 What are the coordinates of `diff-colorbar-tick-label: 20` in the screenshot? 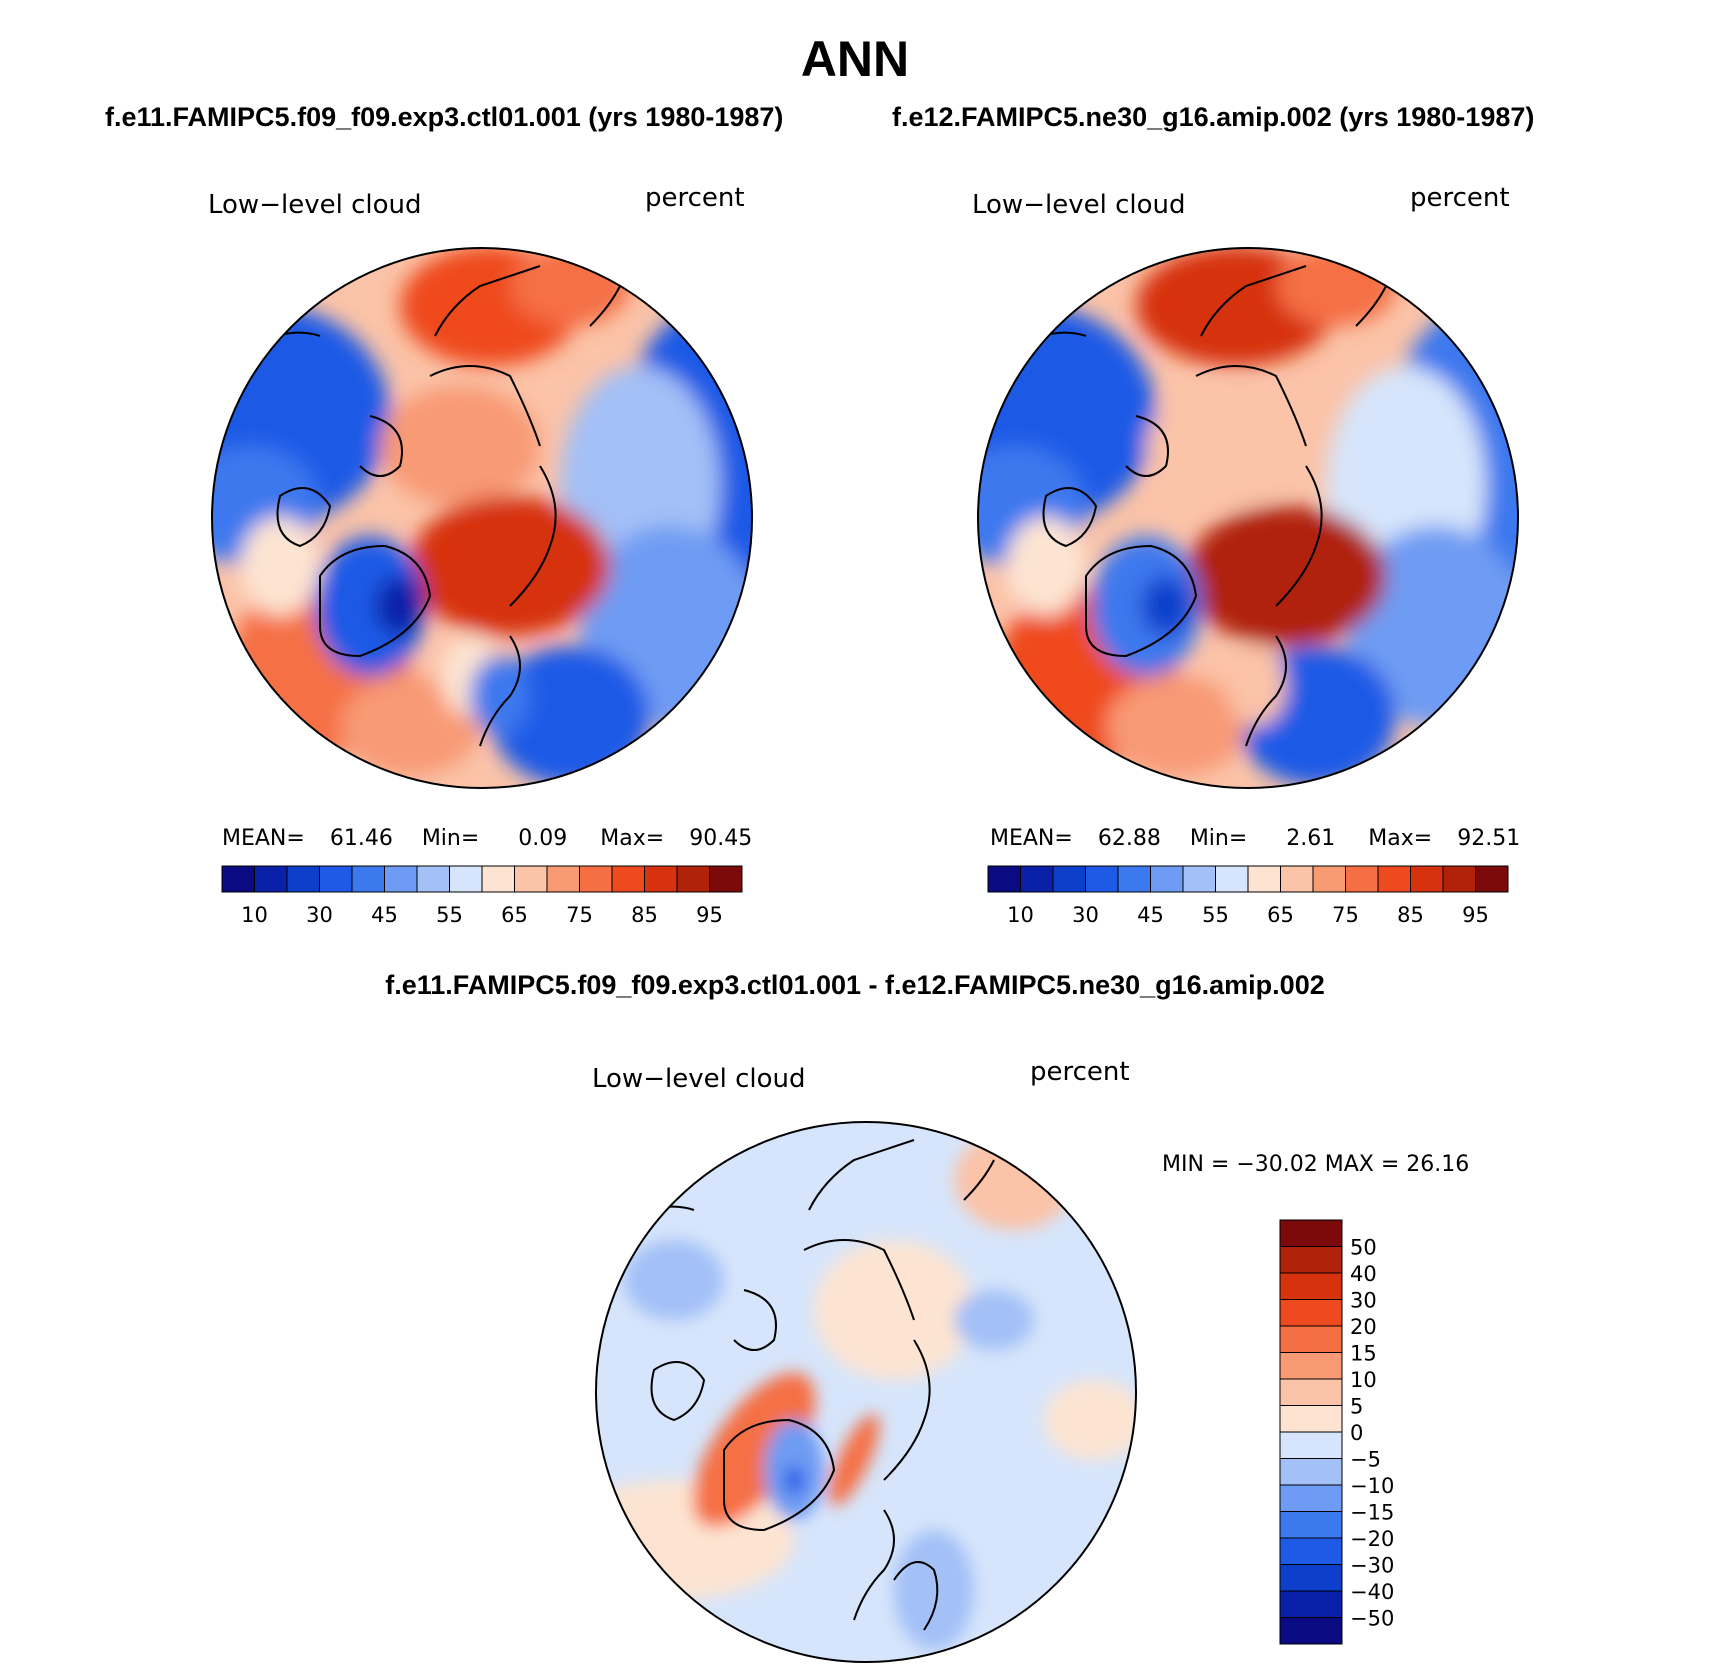 It's located at (1363, 1327).